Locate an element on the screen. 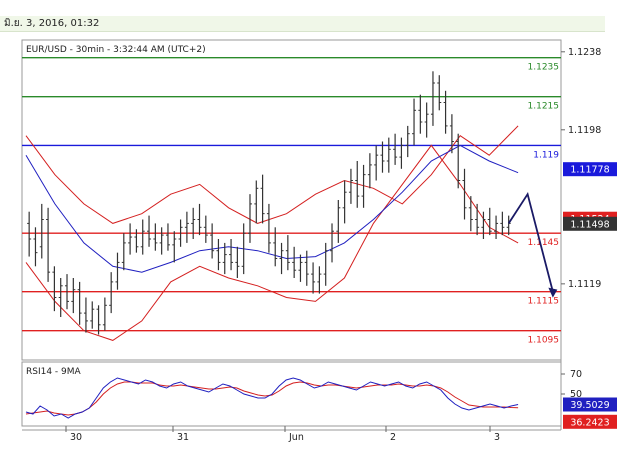 This screenshot has width=627, height=465. price-badge-label: 1.11778 is located at coordinates (589, 170).